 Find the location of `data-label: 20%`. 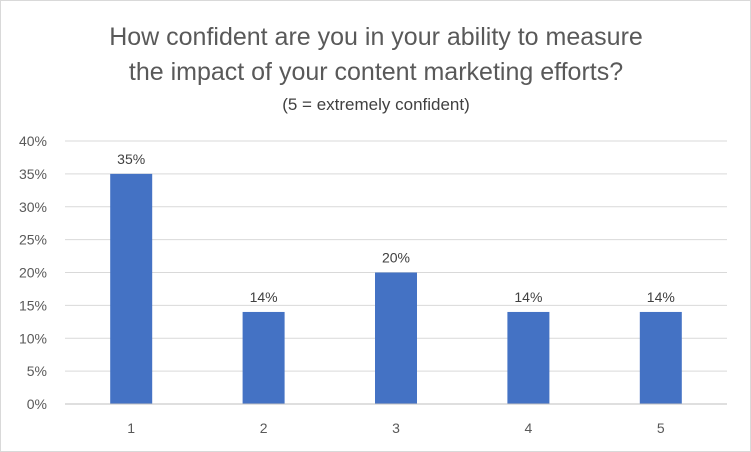

data-label: 20% is located at coordinates (396, 258).